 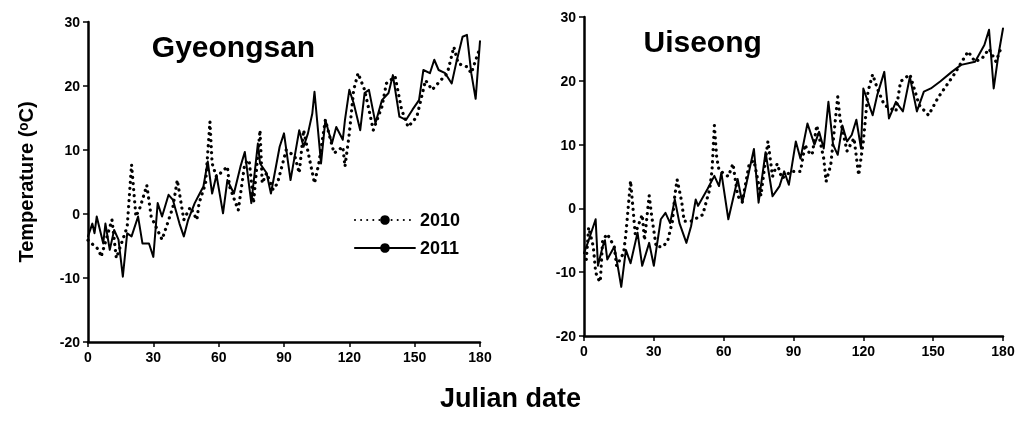 What do you see at coordinates (510, 398) in the screenshot?
I see `x-axis-title: Julian date` at bounding box center [510, 398].